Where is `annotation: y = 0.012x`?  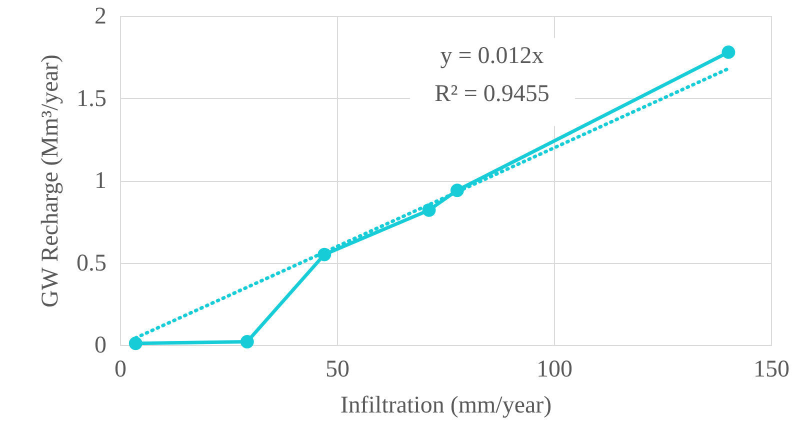 annotation: y = 0.012x is located at coordinates (492, 56).